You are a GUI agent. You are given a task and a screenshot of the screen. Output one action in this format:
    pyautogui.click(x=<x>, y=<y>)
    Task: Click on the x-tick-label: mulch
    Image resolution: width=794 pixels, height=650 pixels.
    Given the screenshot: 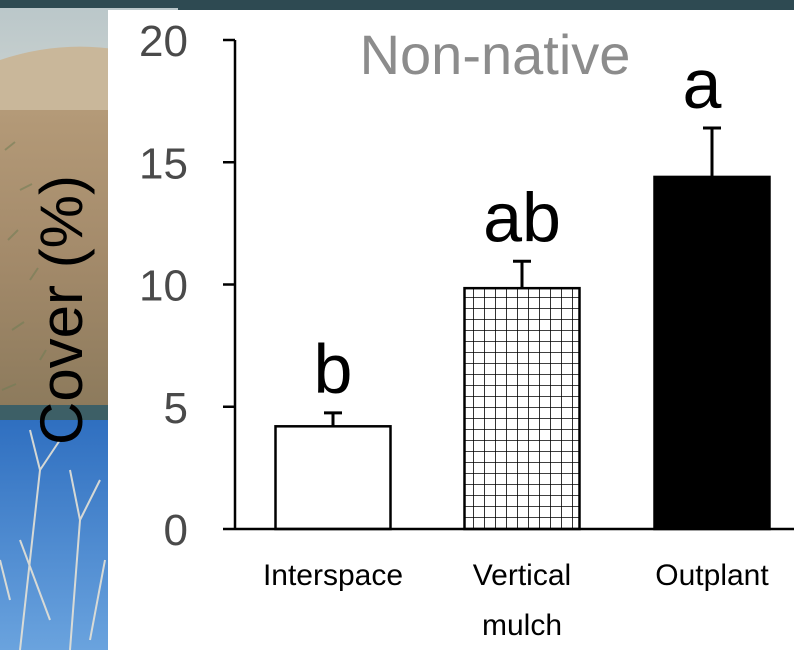 What is the action you would take?
    pyautogui.click(x=522, y=625)
    